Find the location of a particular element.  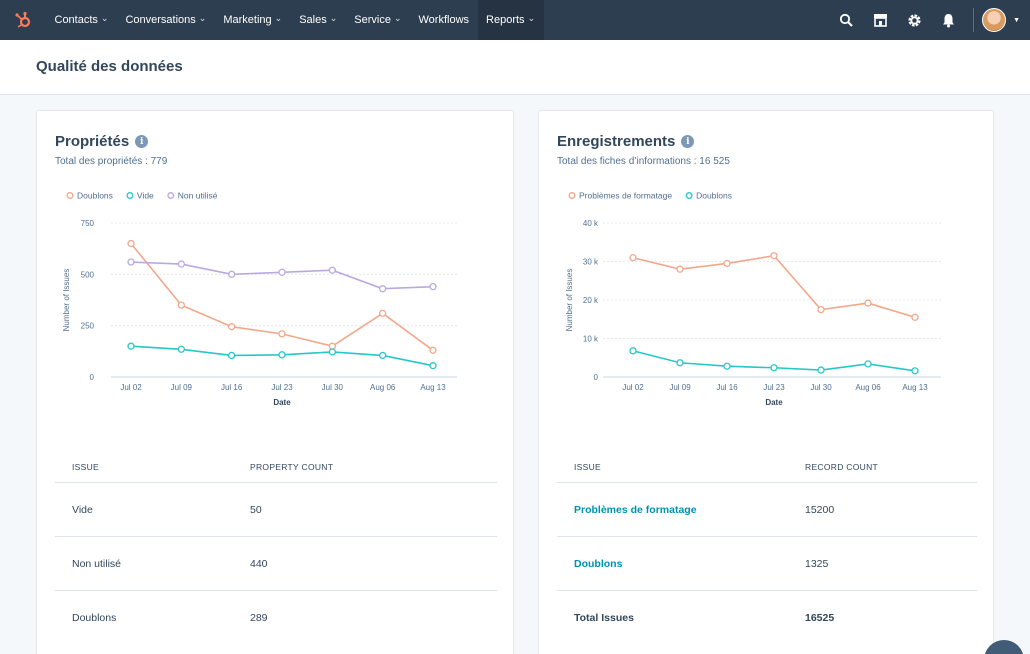

user-avatar is located at coordinates (994, 20).